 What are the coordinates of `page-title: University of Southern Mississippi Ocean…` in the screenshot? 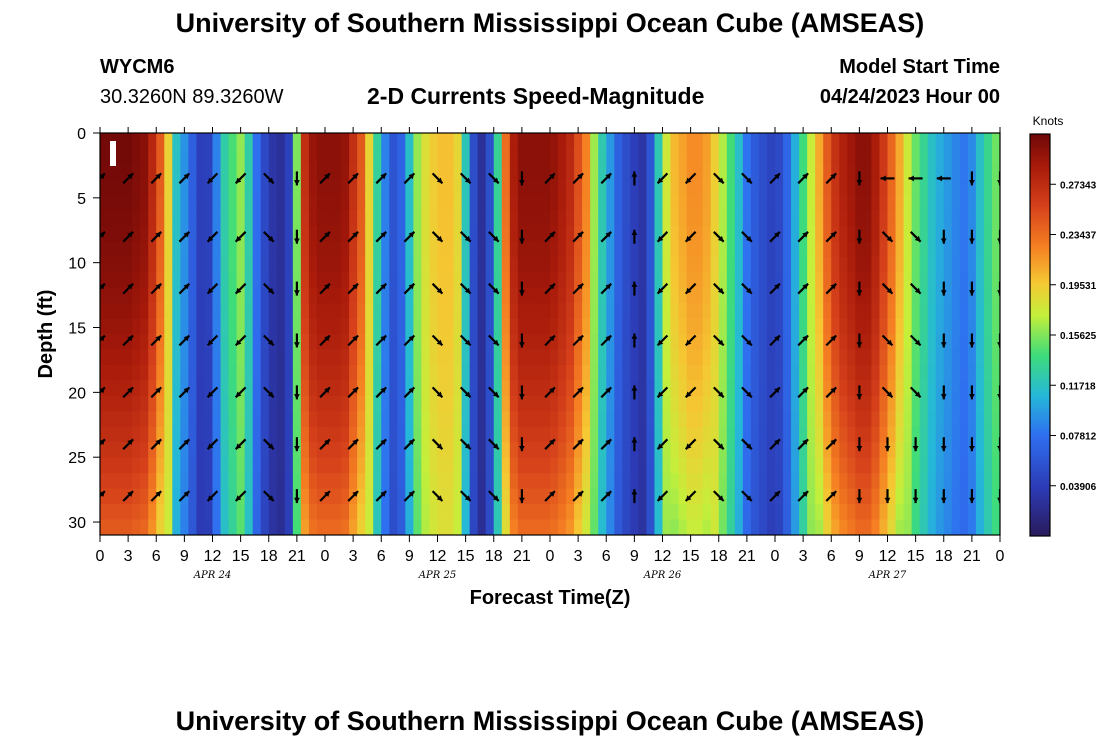 It's located at (550, 23).